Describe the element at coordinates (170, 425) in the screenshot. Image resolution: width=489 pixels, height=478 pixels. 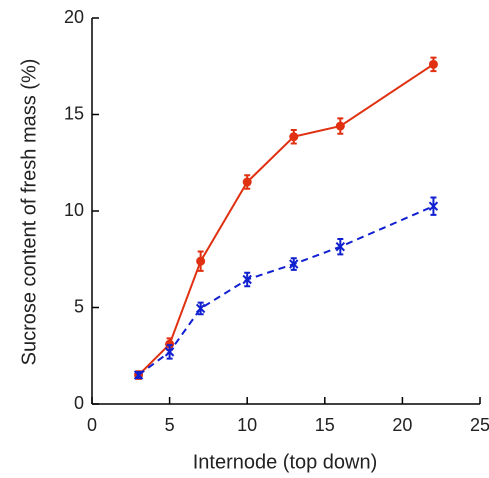
I see `x-tick-label: 5` at that location.